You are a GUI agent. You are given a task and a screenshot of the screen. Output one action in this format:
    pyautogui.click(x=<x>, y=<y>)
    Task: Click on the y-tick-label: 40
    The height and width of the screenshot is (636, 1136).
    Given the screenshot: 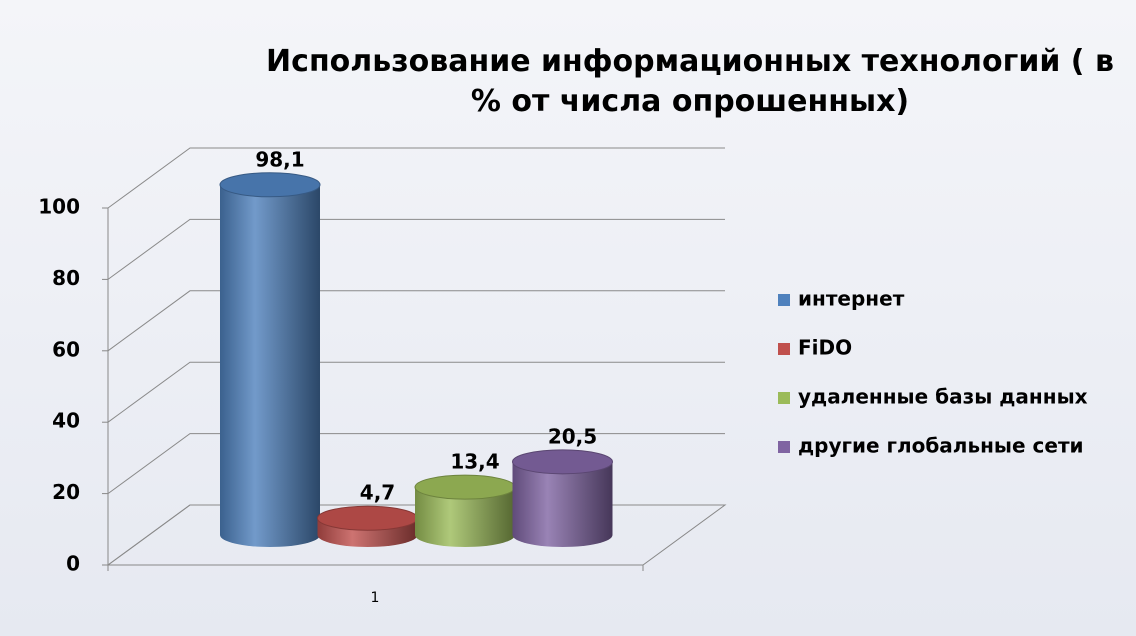 What is the action you would take?
    pyautogui.click(x=66, y=421)
    